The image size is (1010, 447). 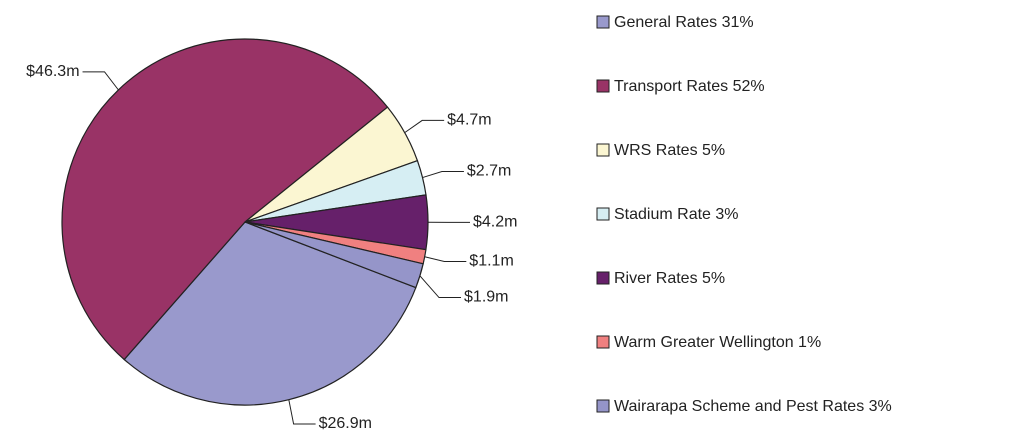 What do you see at coordinates (676, 214) in the screenshot?
I see `legend-label: Stadium Rate 3%` at bounding box center [676, 214].